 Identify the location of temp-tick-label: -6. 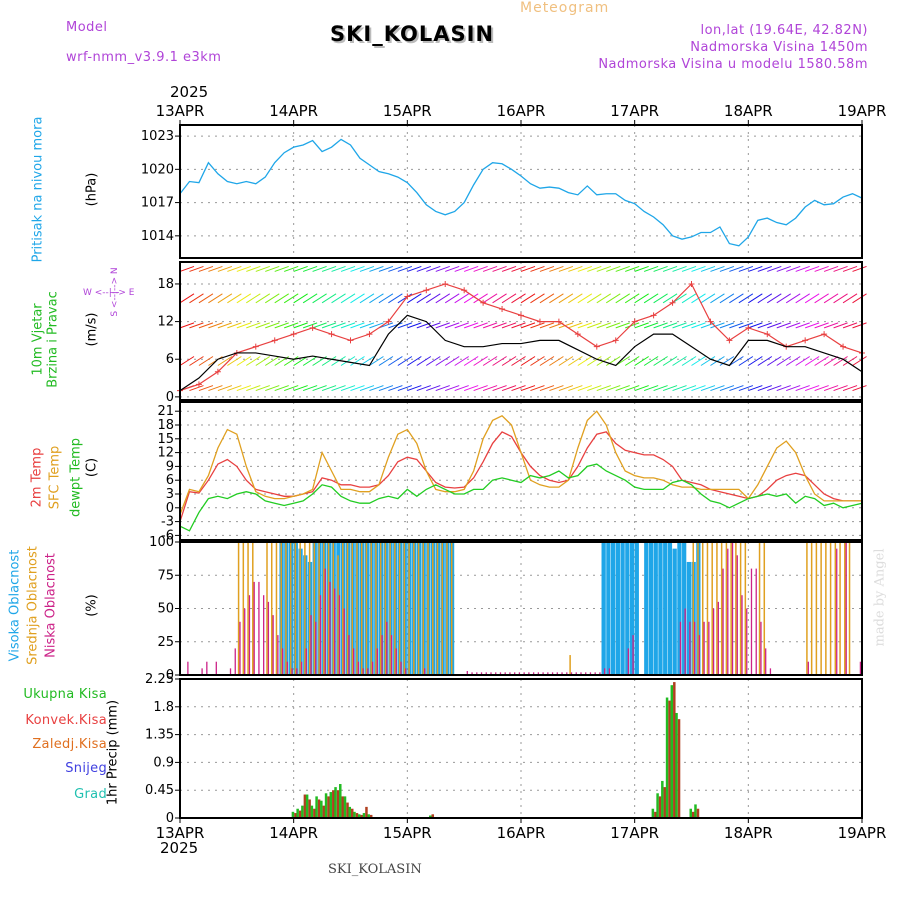
(167, 535).